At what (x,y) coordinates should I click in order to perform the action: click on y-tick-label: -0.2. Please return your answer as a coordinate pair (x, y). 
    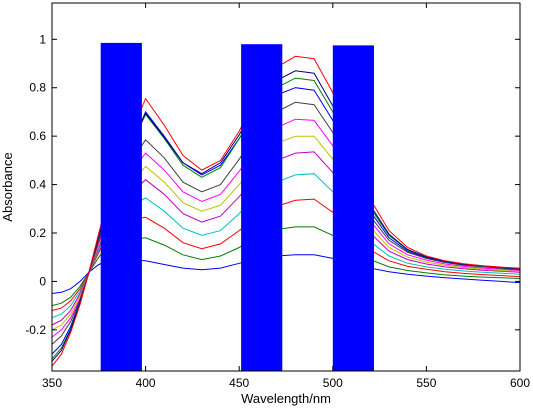
    Looking at the image, I should click on (35, 330).